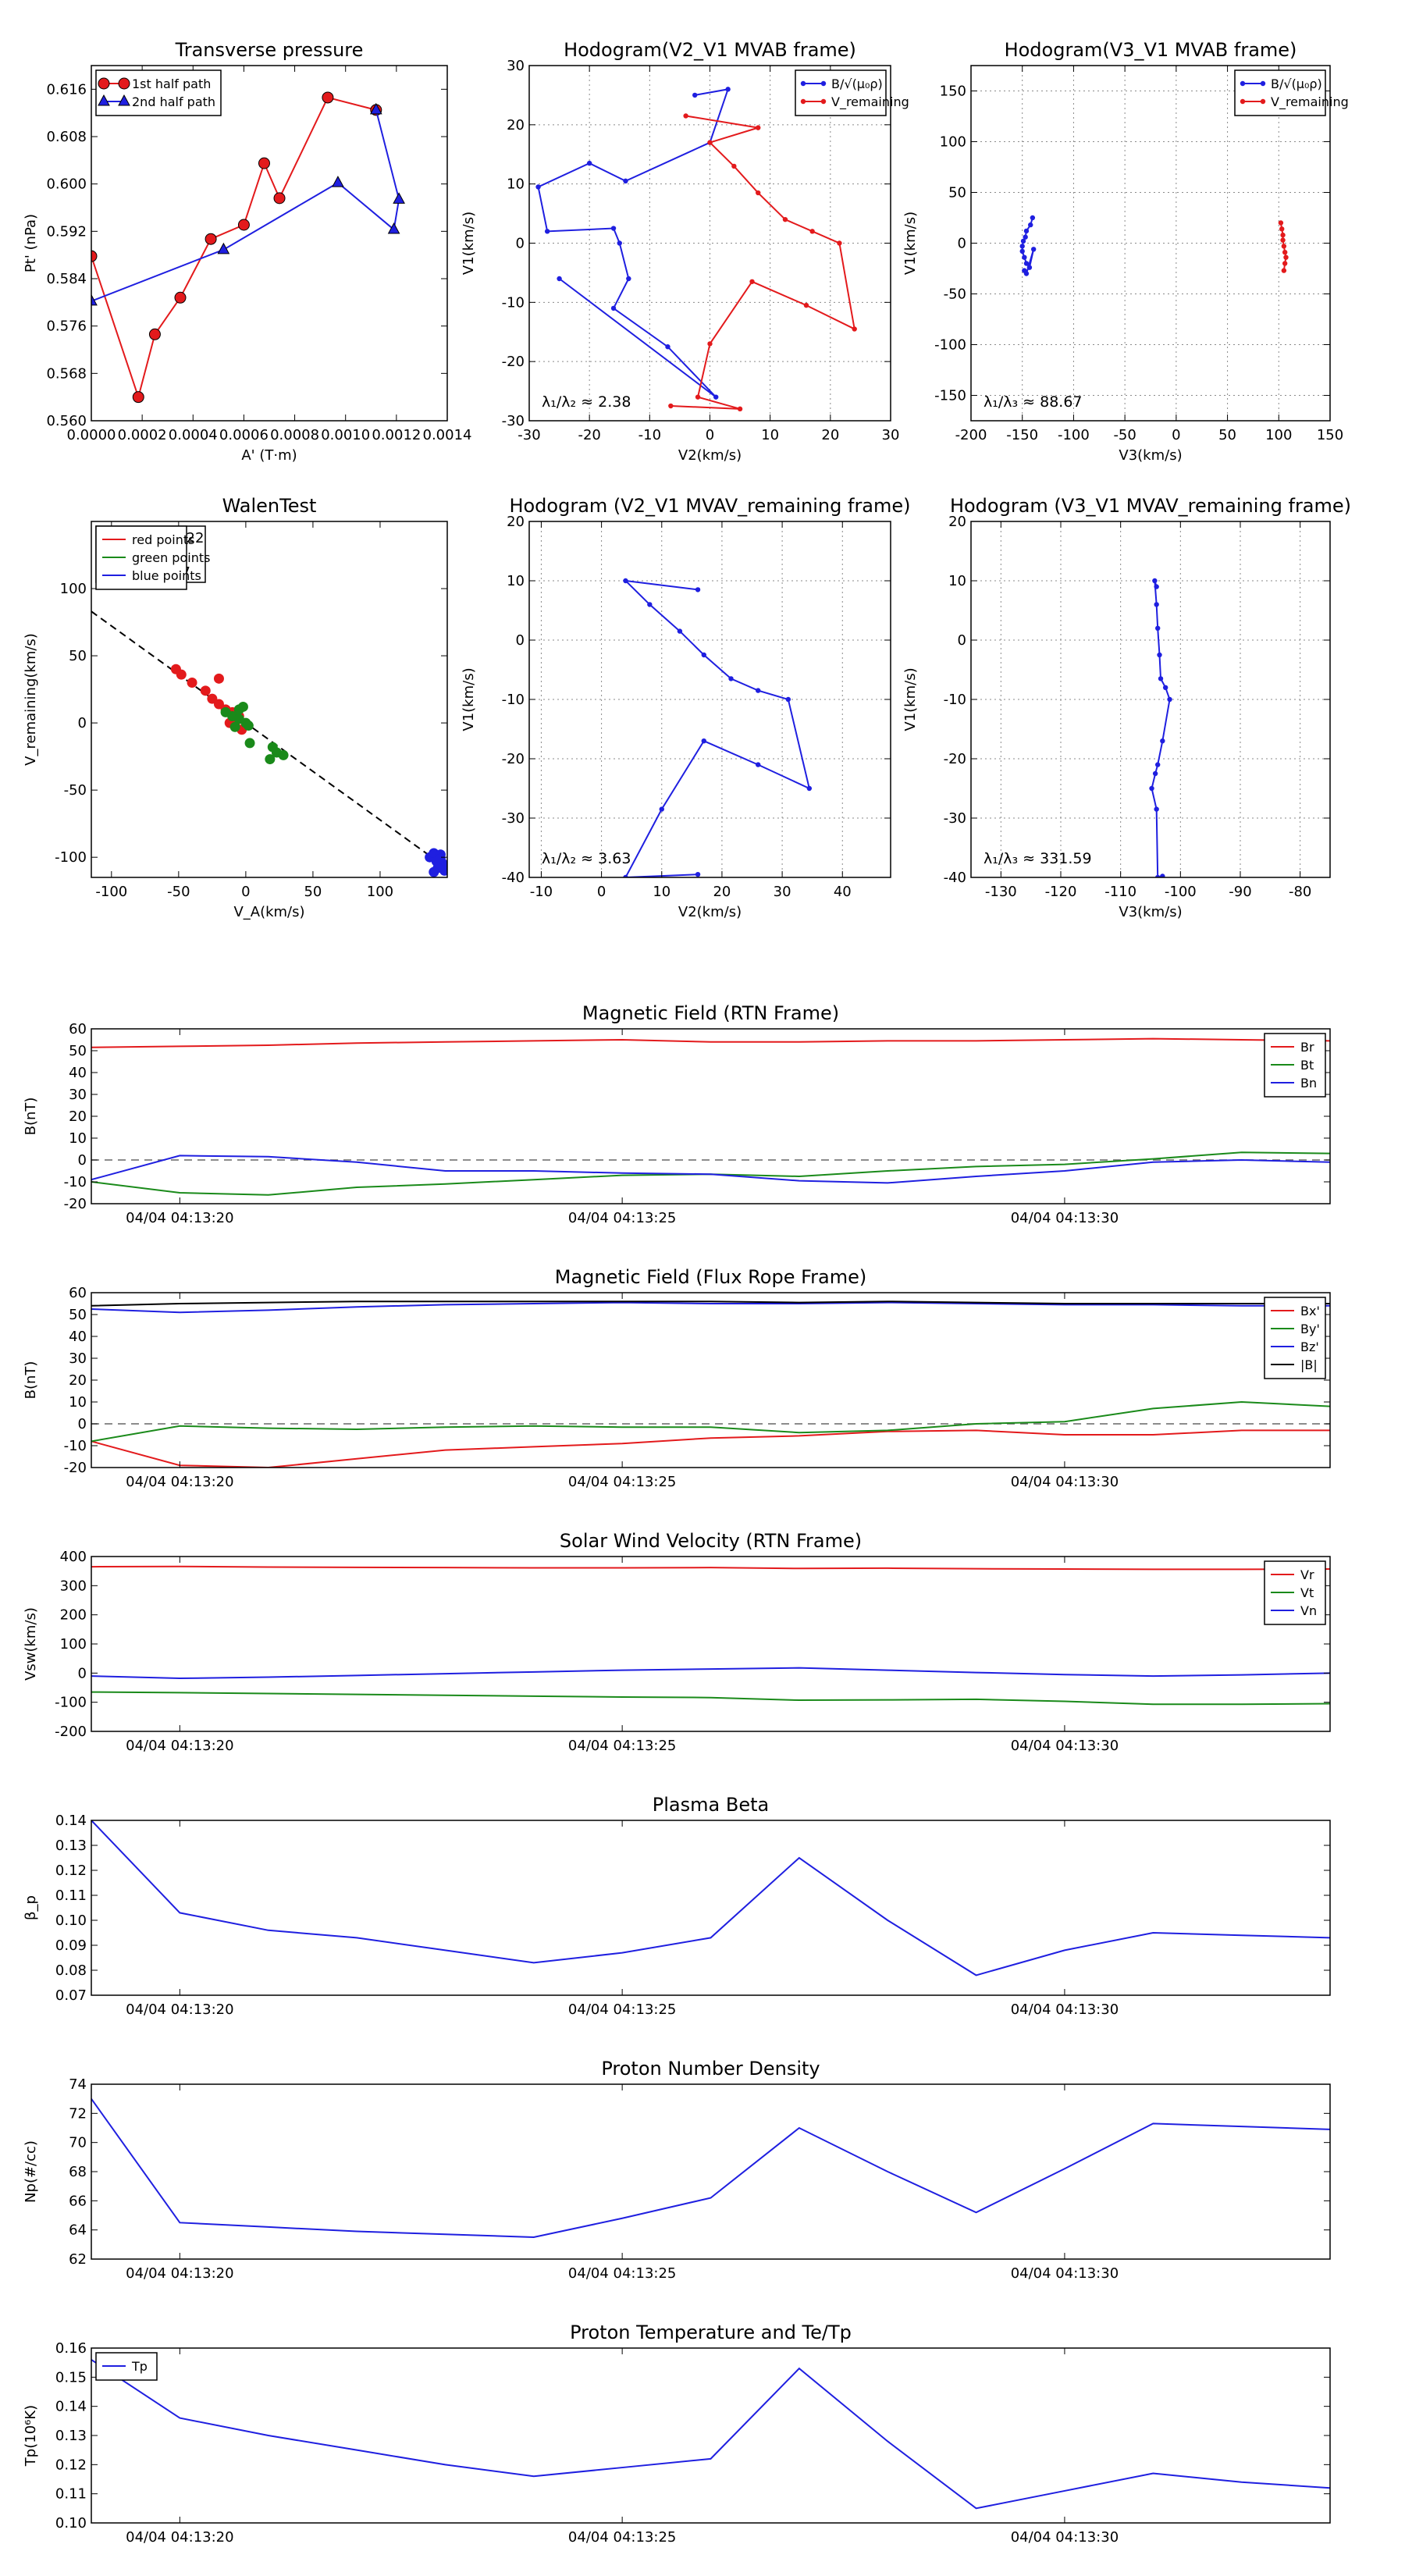 The height and width of the screenshot is (2576, 1405). What do you see at coordinates (910, 243) in the screenshot?
I see `hodogram-v3v1-mvab-ylabel: V1(km/s)` at bounding box center [910, 243].